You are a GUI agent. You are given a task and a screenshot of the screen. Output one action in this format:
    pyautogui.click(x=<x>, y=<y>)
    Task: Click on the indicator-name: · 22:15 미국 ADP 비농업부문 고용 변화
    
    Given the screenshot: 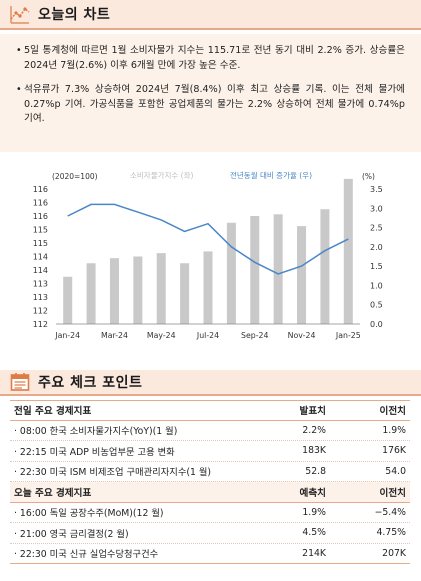 What is the action you would take?
    pyautogui.click(x=94, y=452)
    